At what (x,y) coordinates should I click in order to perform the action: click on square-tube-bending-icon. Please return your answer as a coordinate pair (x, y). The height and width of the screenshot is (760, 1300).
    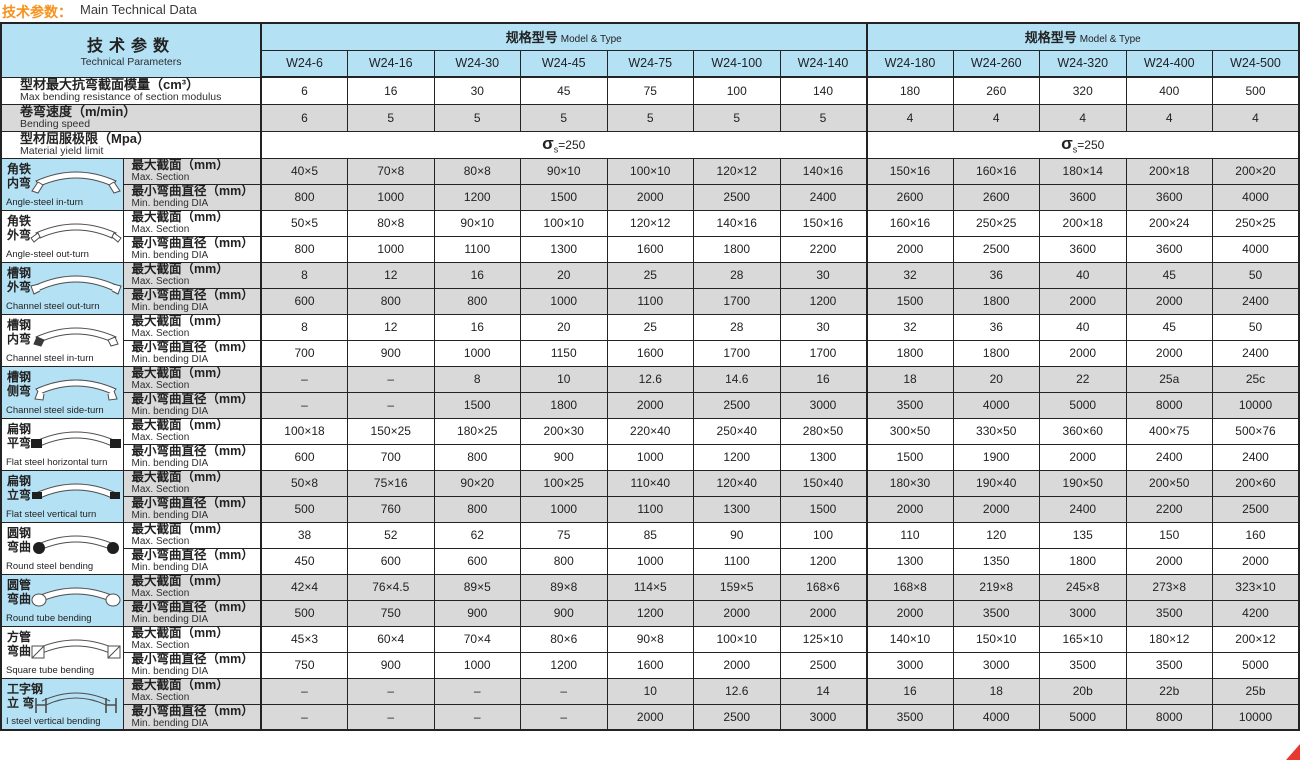
    Looking at the image, I should click on (76, 648).